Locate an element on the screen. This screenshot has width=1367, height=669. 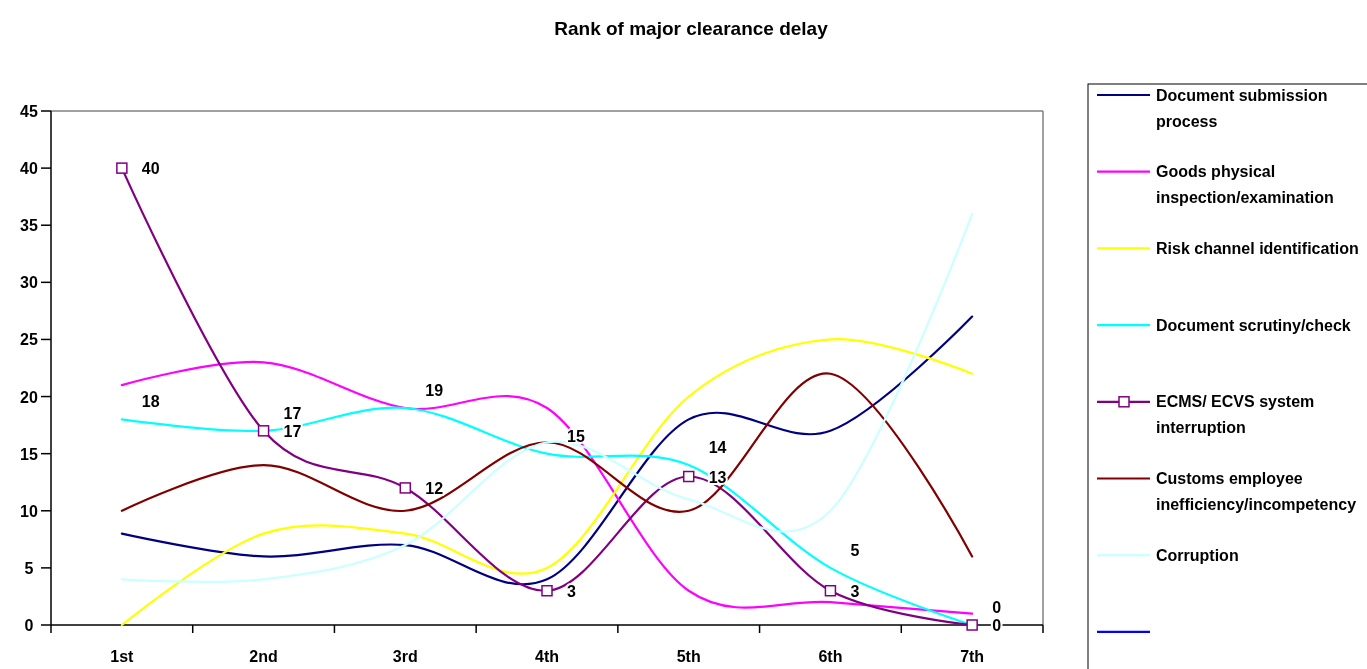
legend-label: Goods physical inspection/examination is located at coordinates (1245, 185).